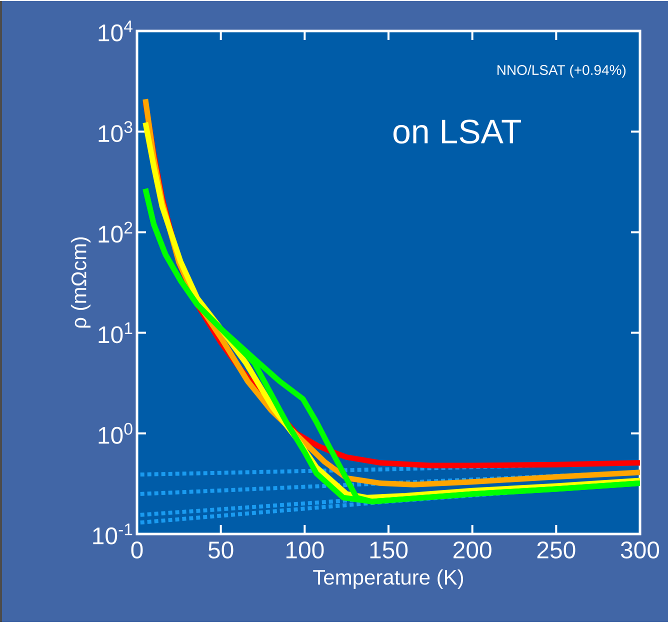  What do you see at coordinates (640, 550) in the screenshot?
I see `x-tick-label: 300` at bounding box center [640, 550].